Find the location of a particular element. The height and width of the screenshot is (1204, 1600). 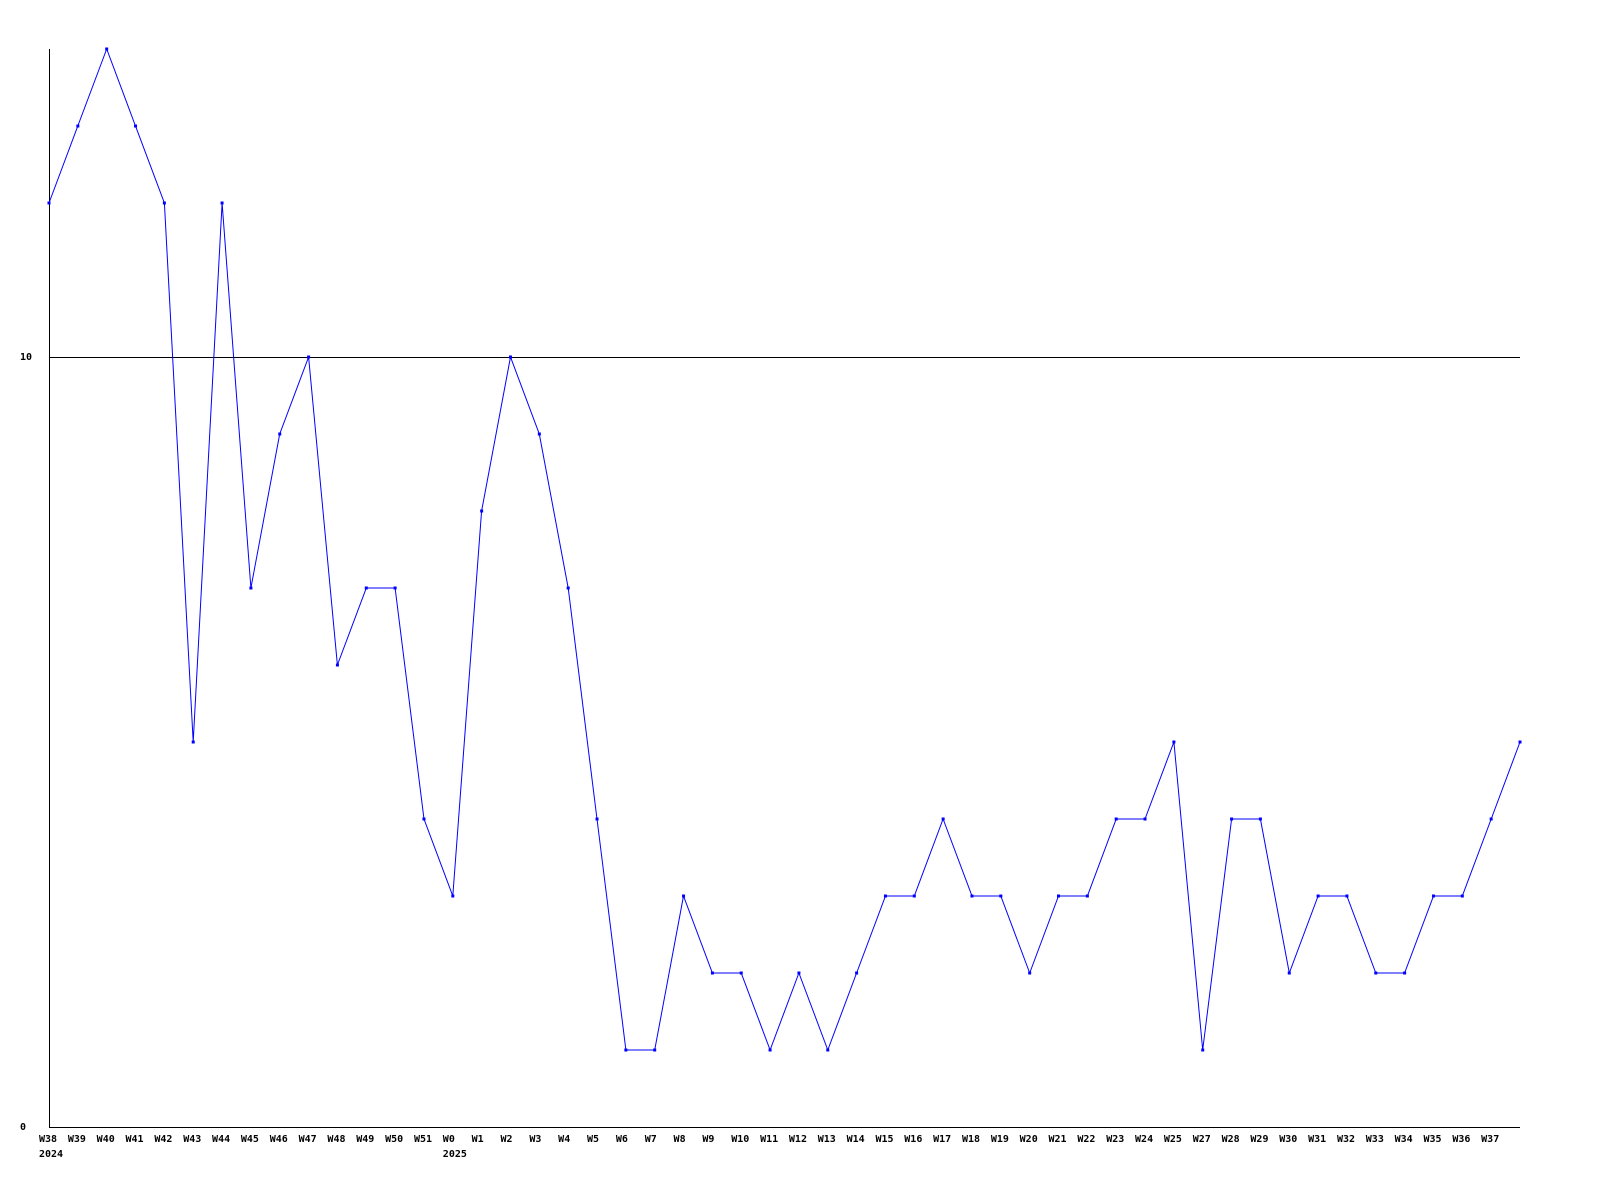

x-tick-label: W34 is located at coordinates (1404, 1139).